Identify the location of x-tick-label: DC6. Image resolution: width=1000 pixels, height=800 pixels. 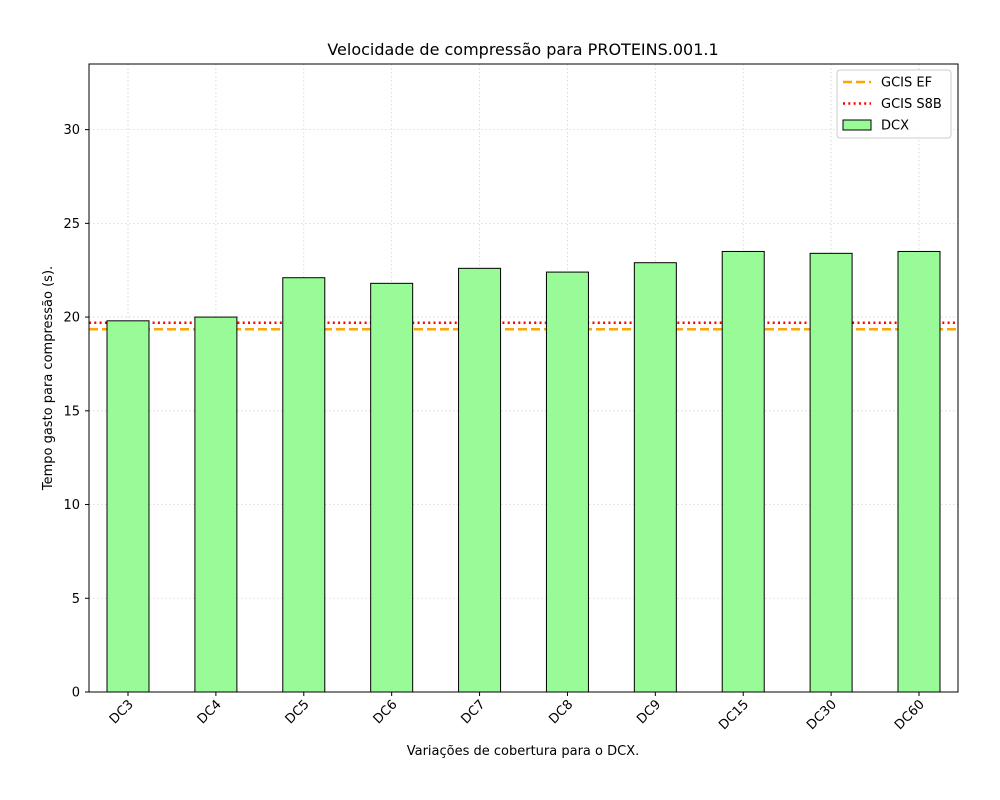
(386, 712).